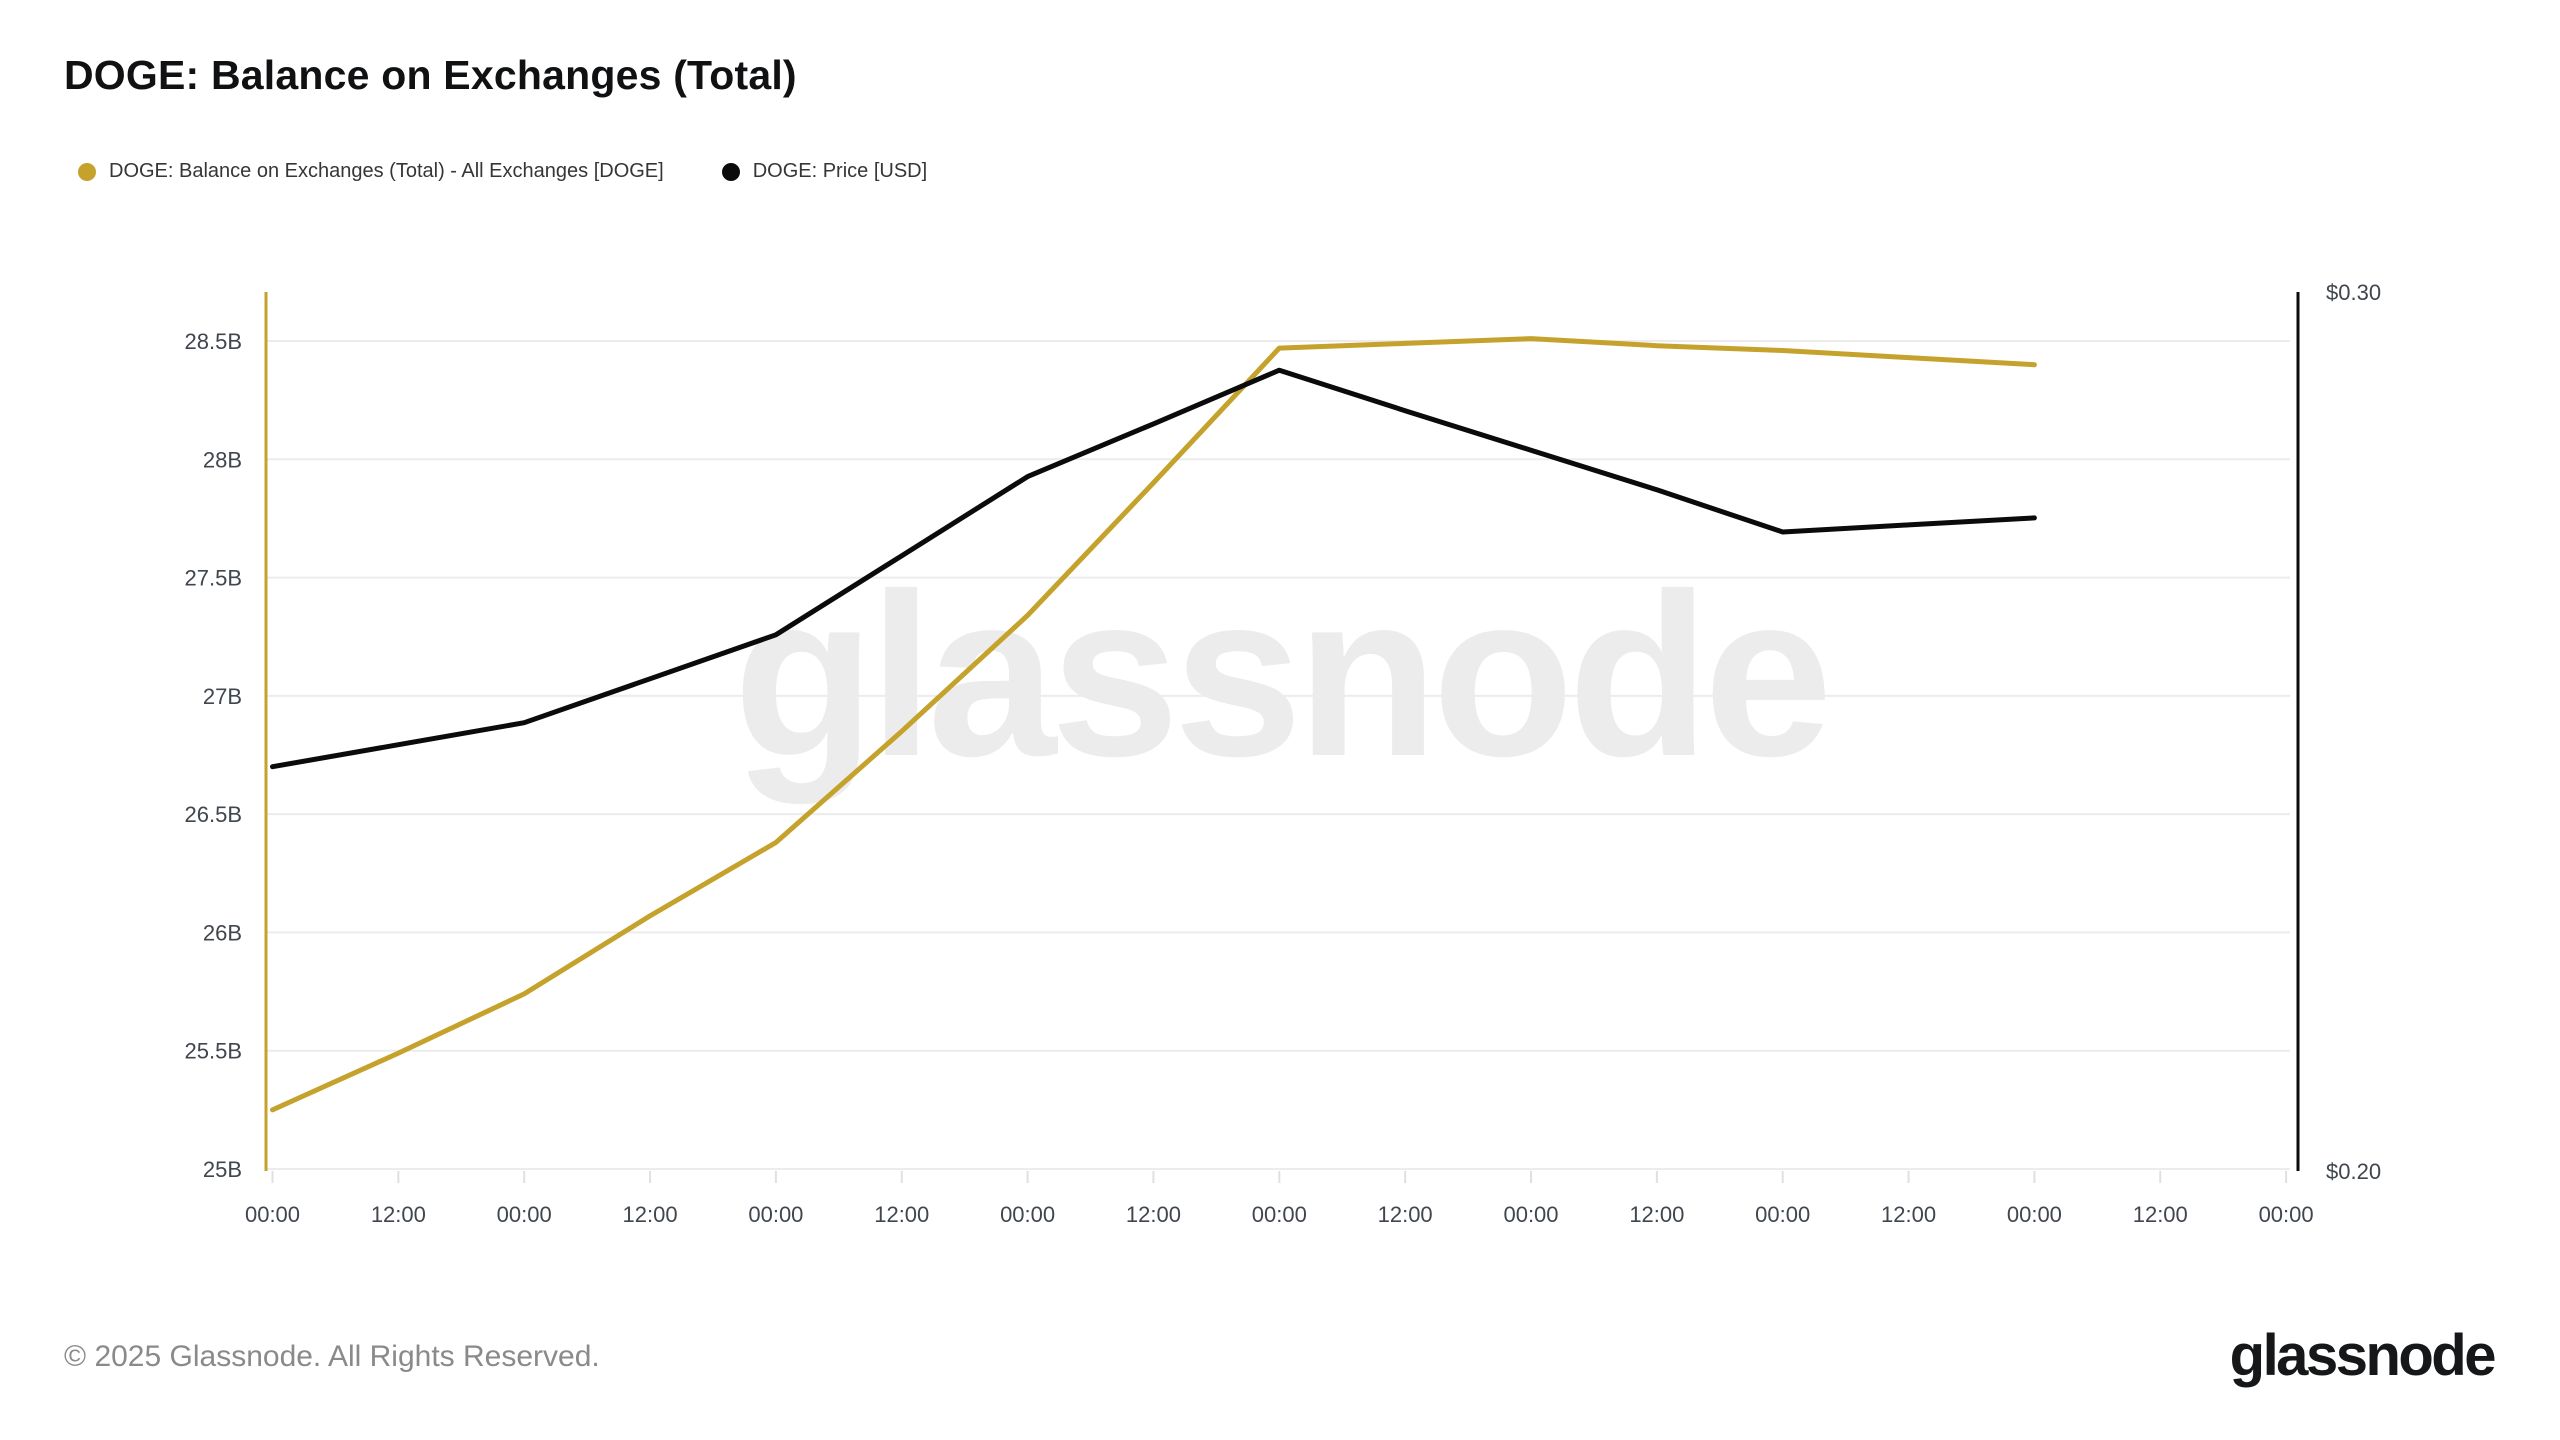 Image resolution: width=2560 pixels, height=1440 pixels. Describe the element at coordinates (222, 459) in the screenshot. I see `y-left-tick-label: 28B` at that location.